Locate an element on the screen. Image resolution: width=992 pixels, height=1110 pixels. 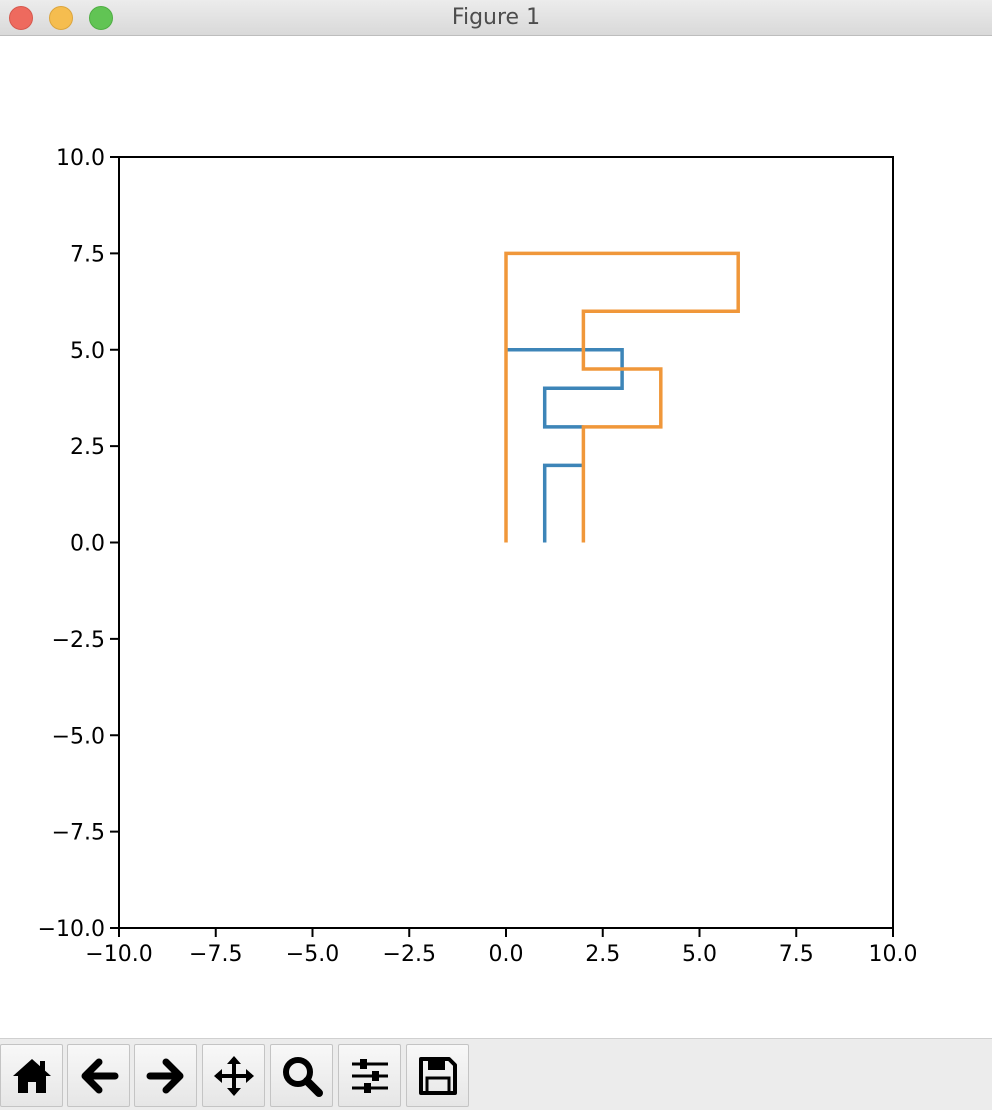
save-button is located at coordinates (437, 1075).